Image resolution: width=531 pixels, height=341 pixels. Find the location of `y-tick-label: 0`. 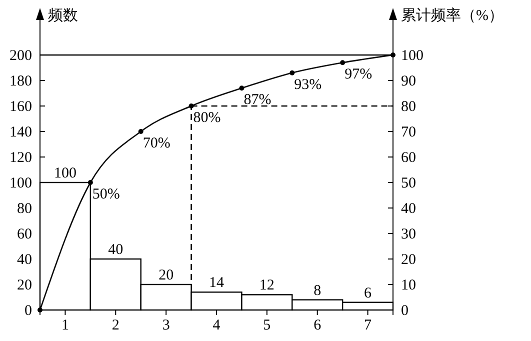

y-tick-label: 0 is located at coordinates (28, 310).